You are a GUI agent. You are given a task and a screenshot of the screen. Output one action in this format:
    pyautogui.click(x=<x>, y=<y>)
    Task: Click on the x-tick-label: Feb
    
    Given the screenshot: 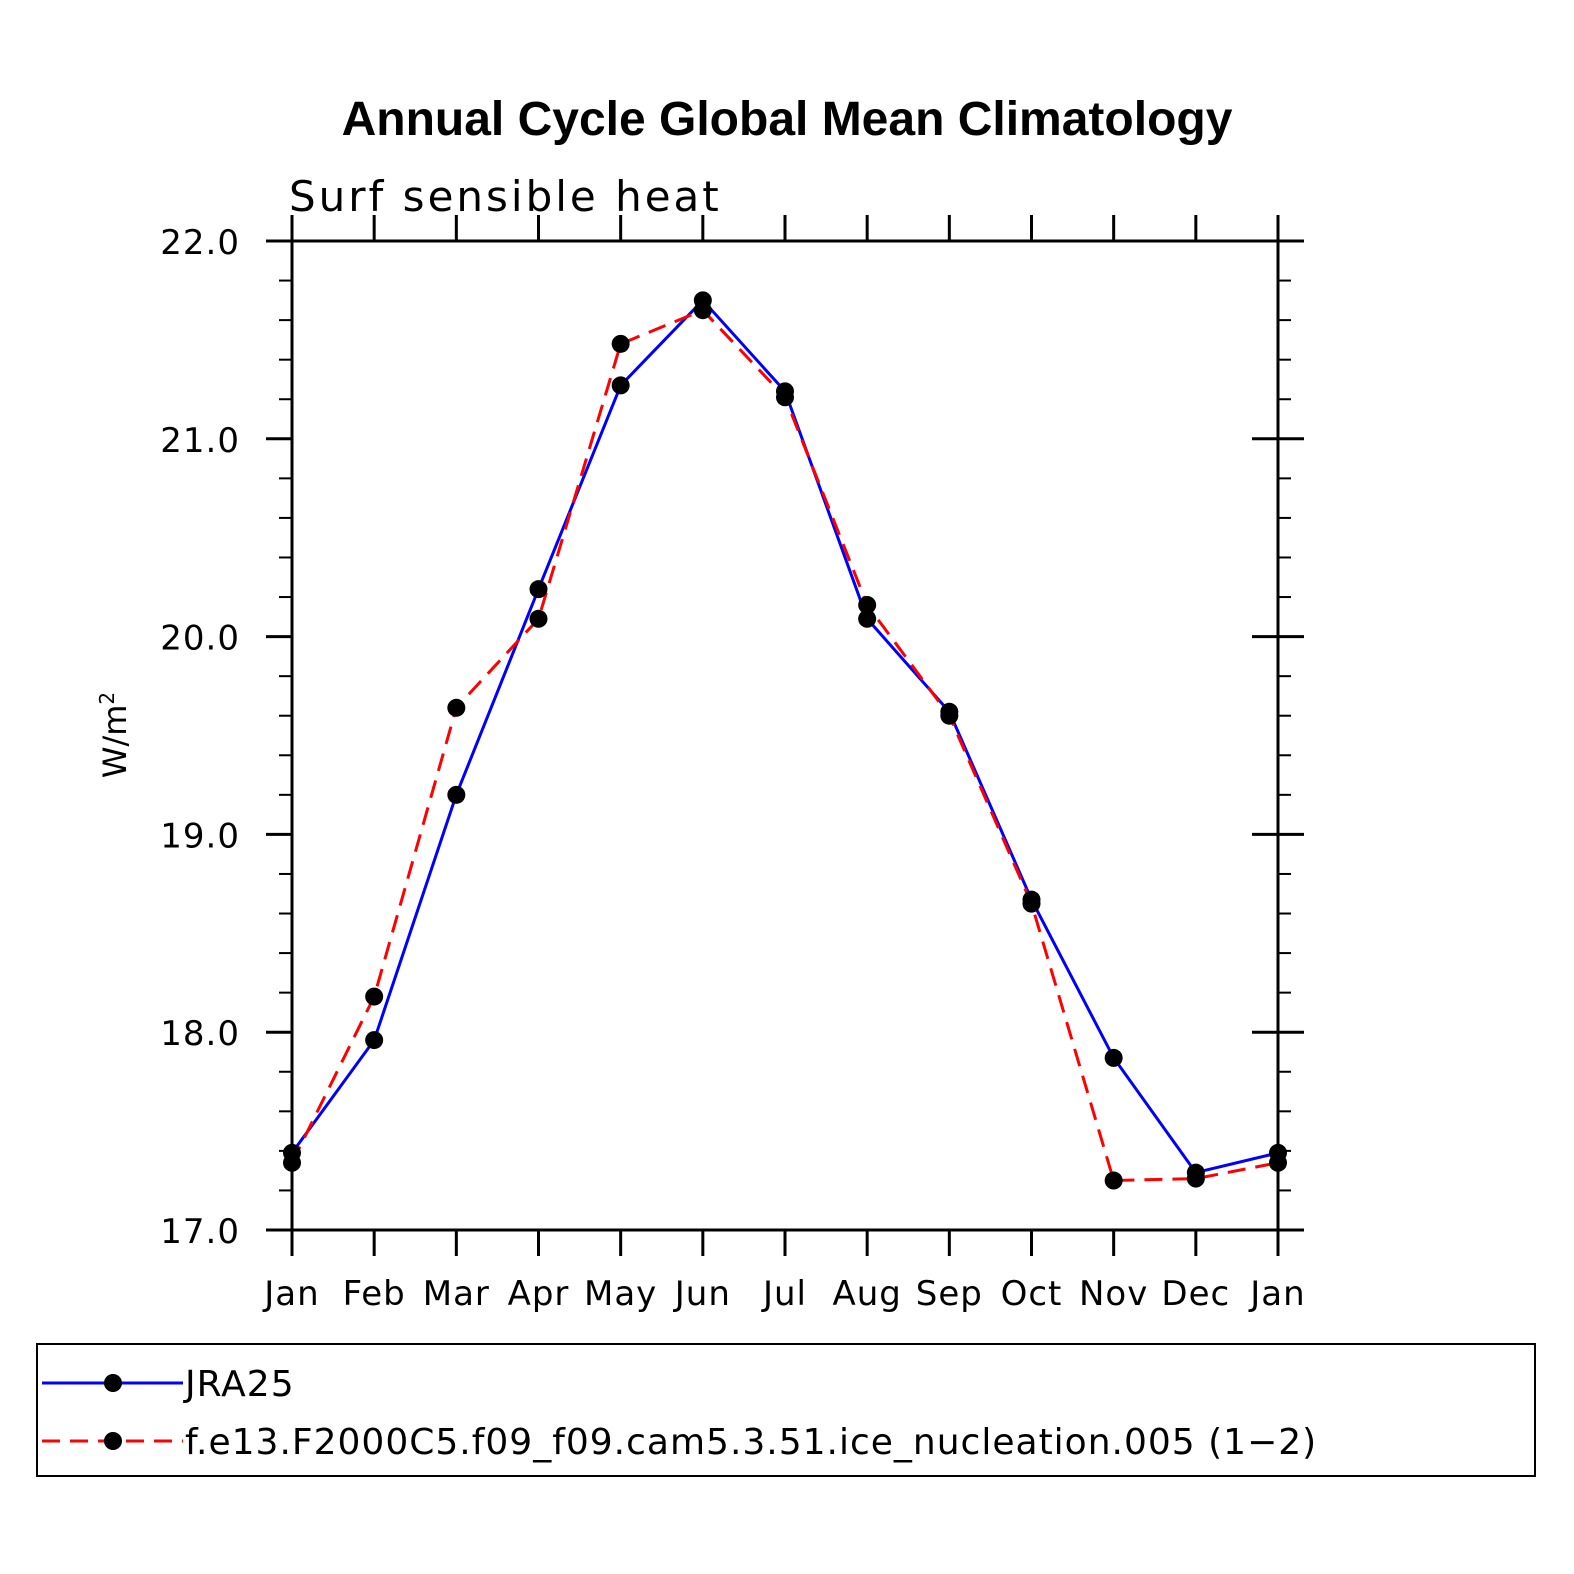 What is the action you would take?
    pyautogui.click(x=374, y=1294)
    